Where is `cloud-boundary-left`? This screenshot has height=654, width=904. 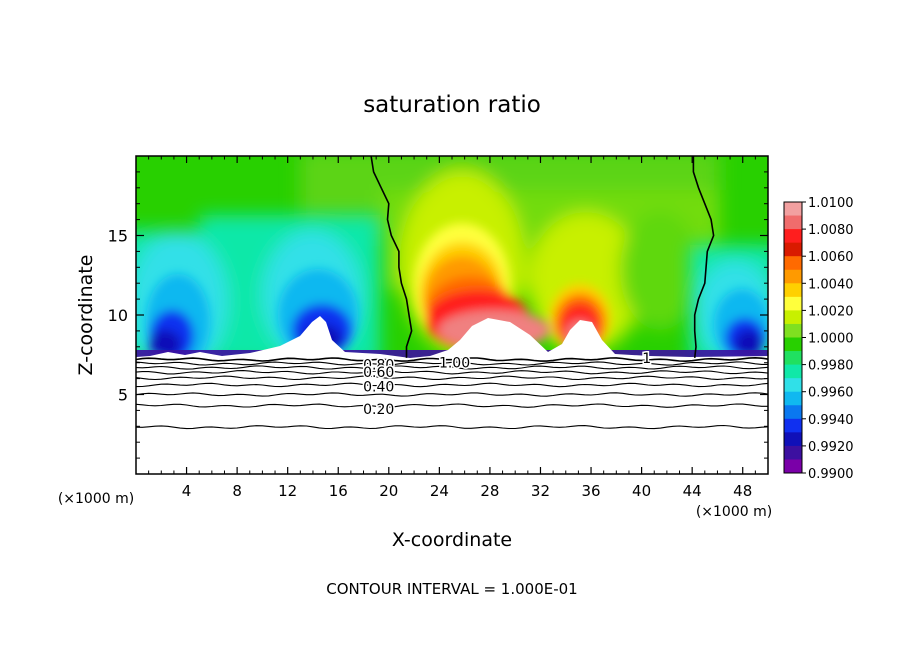
cloud-boundary-left is located at coordinates (391, 257).